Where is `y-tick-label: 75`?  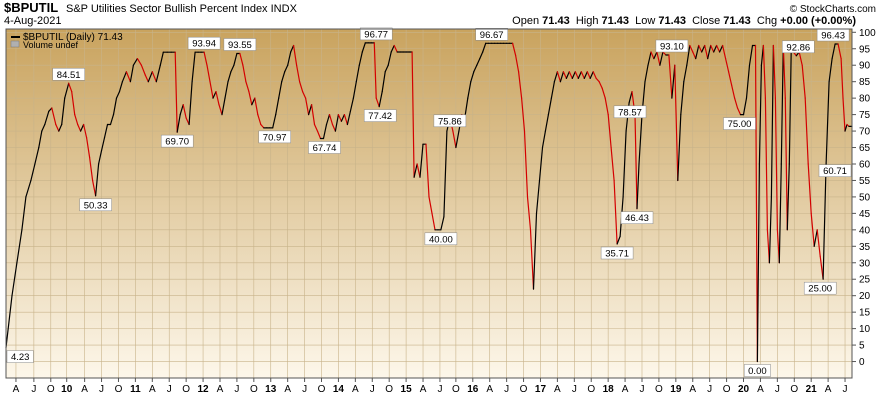
y-tick-label: 75 is located at coordinates (865, 115).